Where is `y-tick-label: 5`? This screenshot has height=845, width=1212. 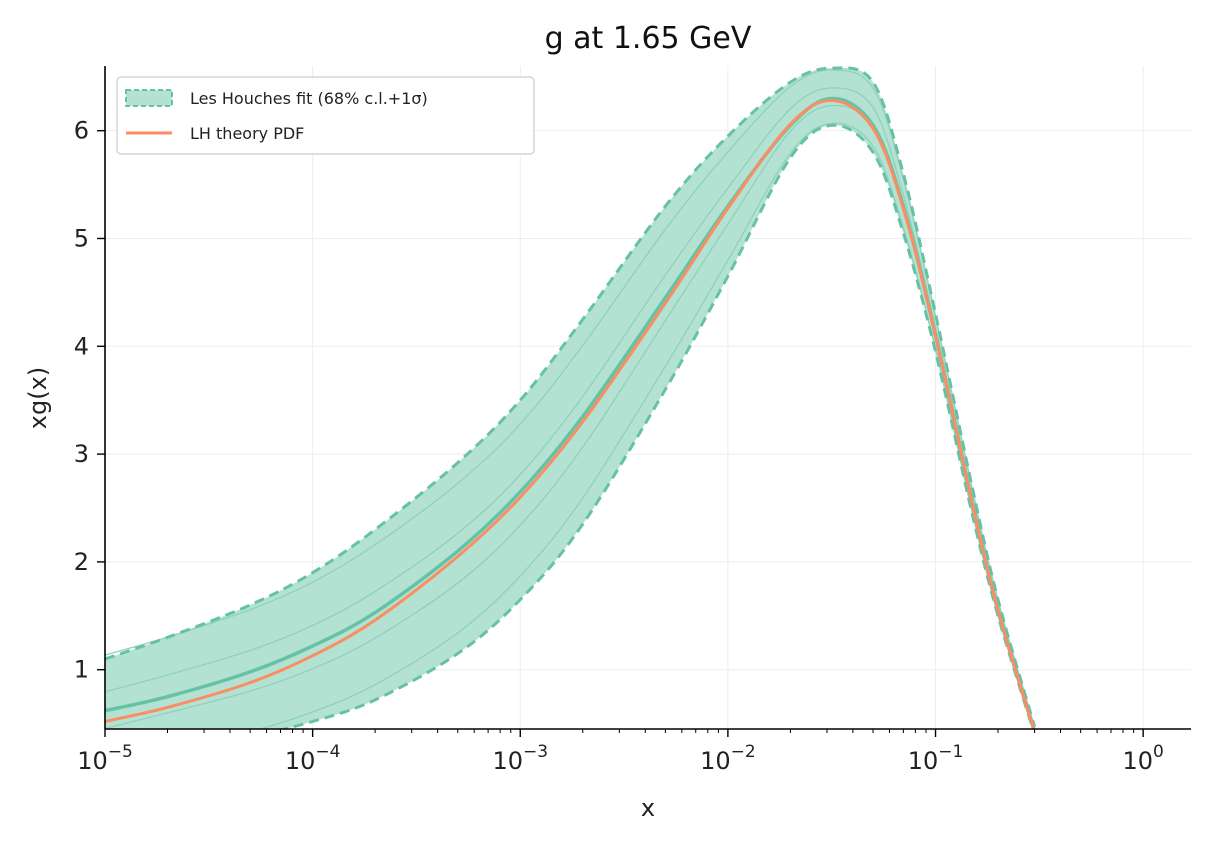
y-tick-label: 5 is located at coordinates (81, 238).